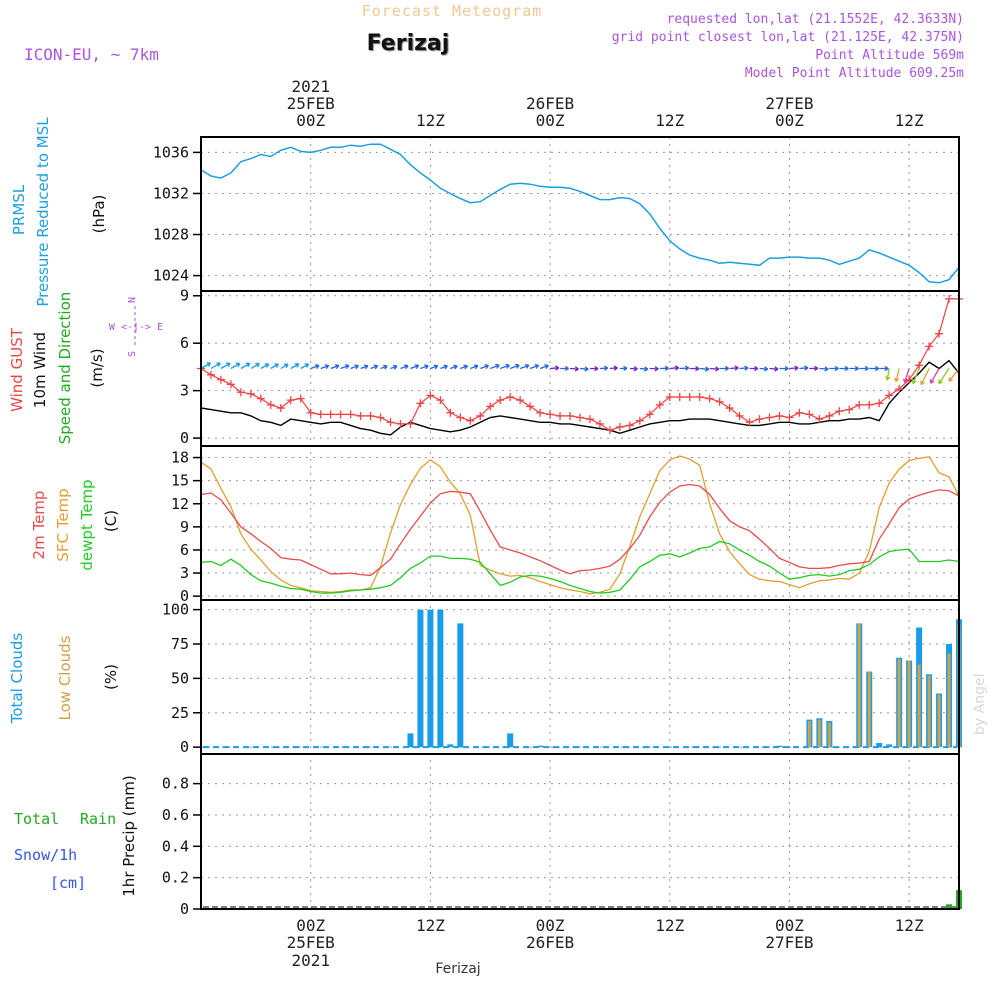 This screenshot has height=1000, width=1000. Describe the element at coordinates (36, 819) in the screenshot. I see `precip-total-label: Total` at that location.